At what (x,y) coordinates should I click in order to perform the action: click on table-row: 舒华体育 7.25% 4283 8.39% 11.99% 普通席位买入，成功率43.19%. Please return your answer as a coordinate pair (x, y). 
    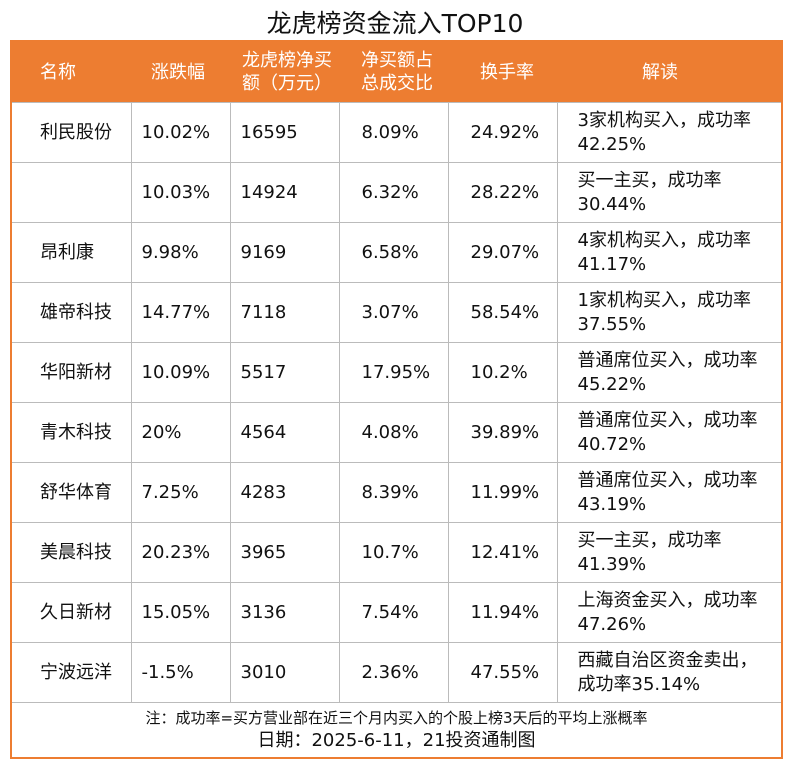
    Looking at the image, I should click on (396, 492).